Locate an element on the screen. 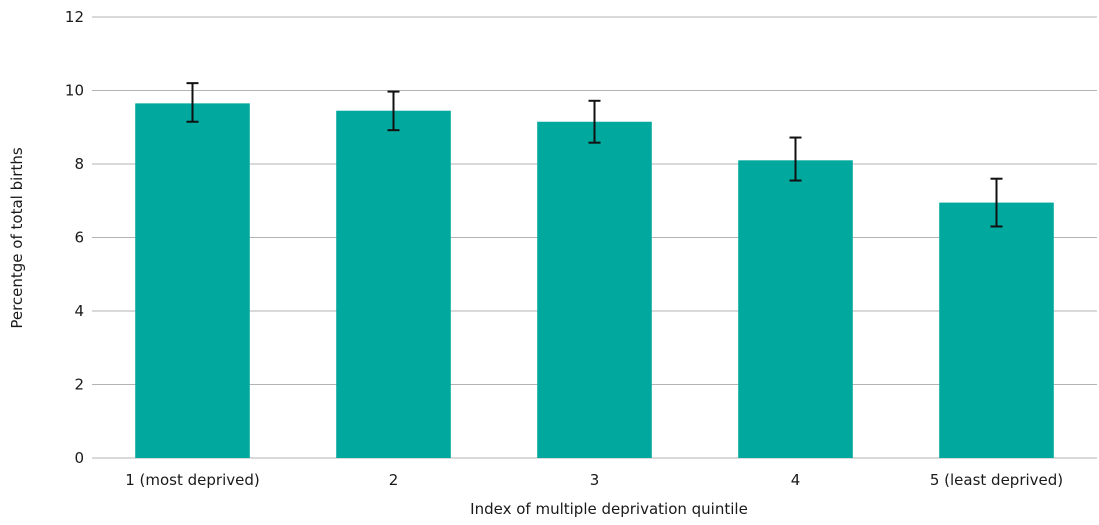 The height and width of the screenshot is (525, 1099). y-tick-label: 10 is located at coordinates (74, 91).